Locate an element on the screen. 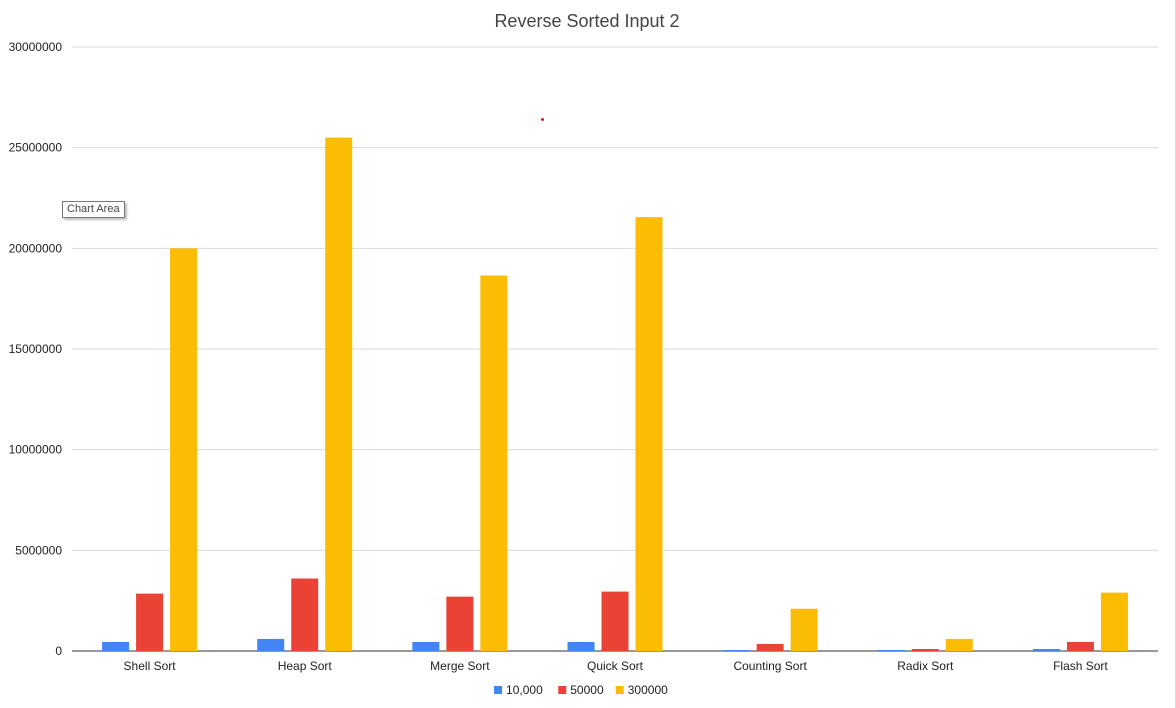 The height and width of the screenshot is (708, 1176). chart-area-tooltip: Chart Area is located at coordinates (93, 209).